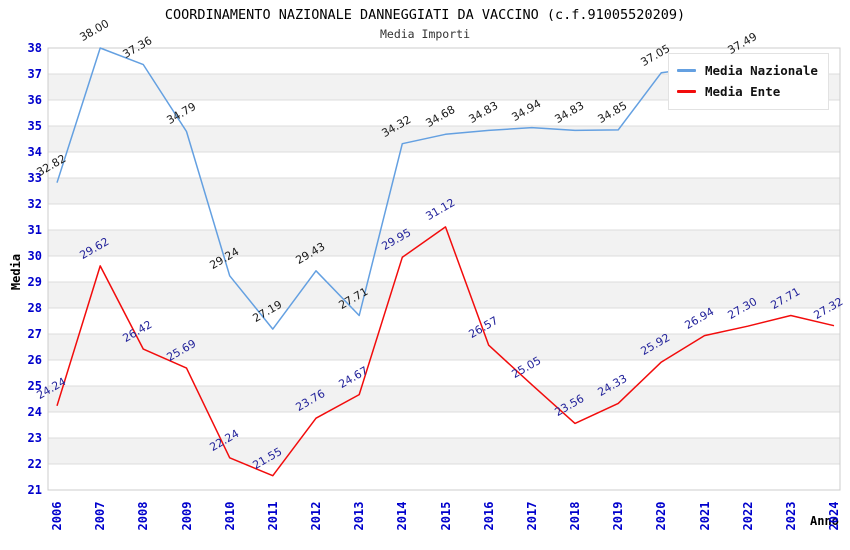  I want to click on y-tick-label: 27, so click(34, 334).